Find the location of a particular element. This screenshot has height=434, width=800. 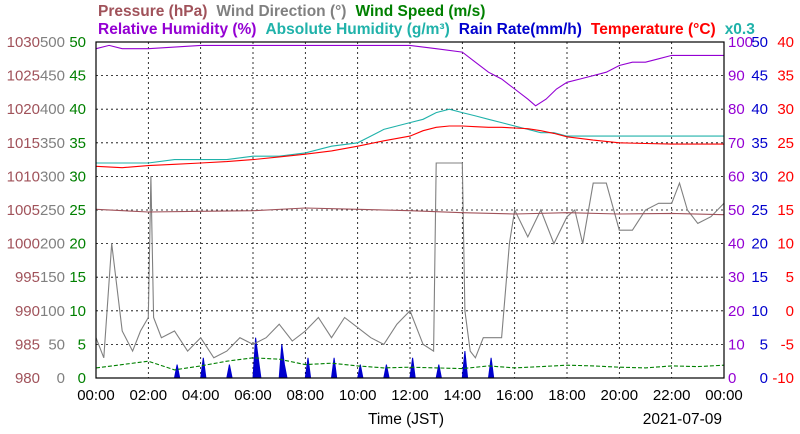

wind-speed-tick-label: 50 is located at coordinates (77, 42).